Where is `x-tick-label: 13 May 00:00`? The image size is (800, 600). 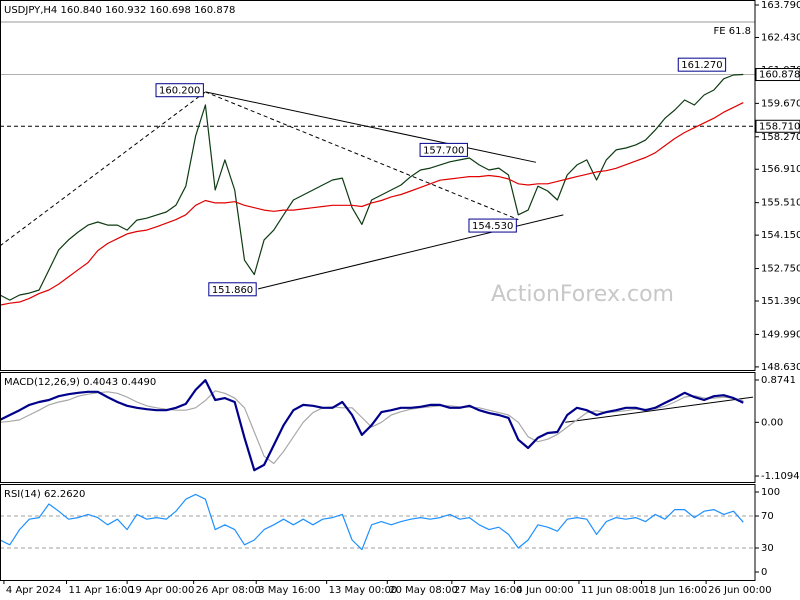
x-tick-label: 13 May 00:00 is located at coordinates (363, 590).